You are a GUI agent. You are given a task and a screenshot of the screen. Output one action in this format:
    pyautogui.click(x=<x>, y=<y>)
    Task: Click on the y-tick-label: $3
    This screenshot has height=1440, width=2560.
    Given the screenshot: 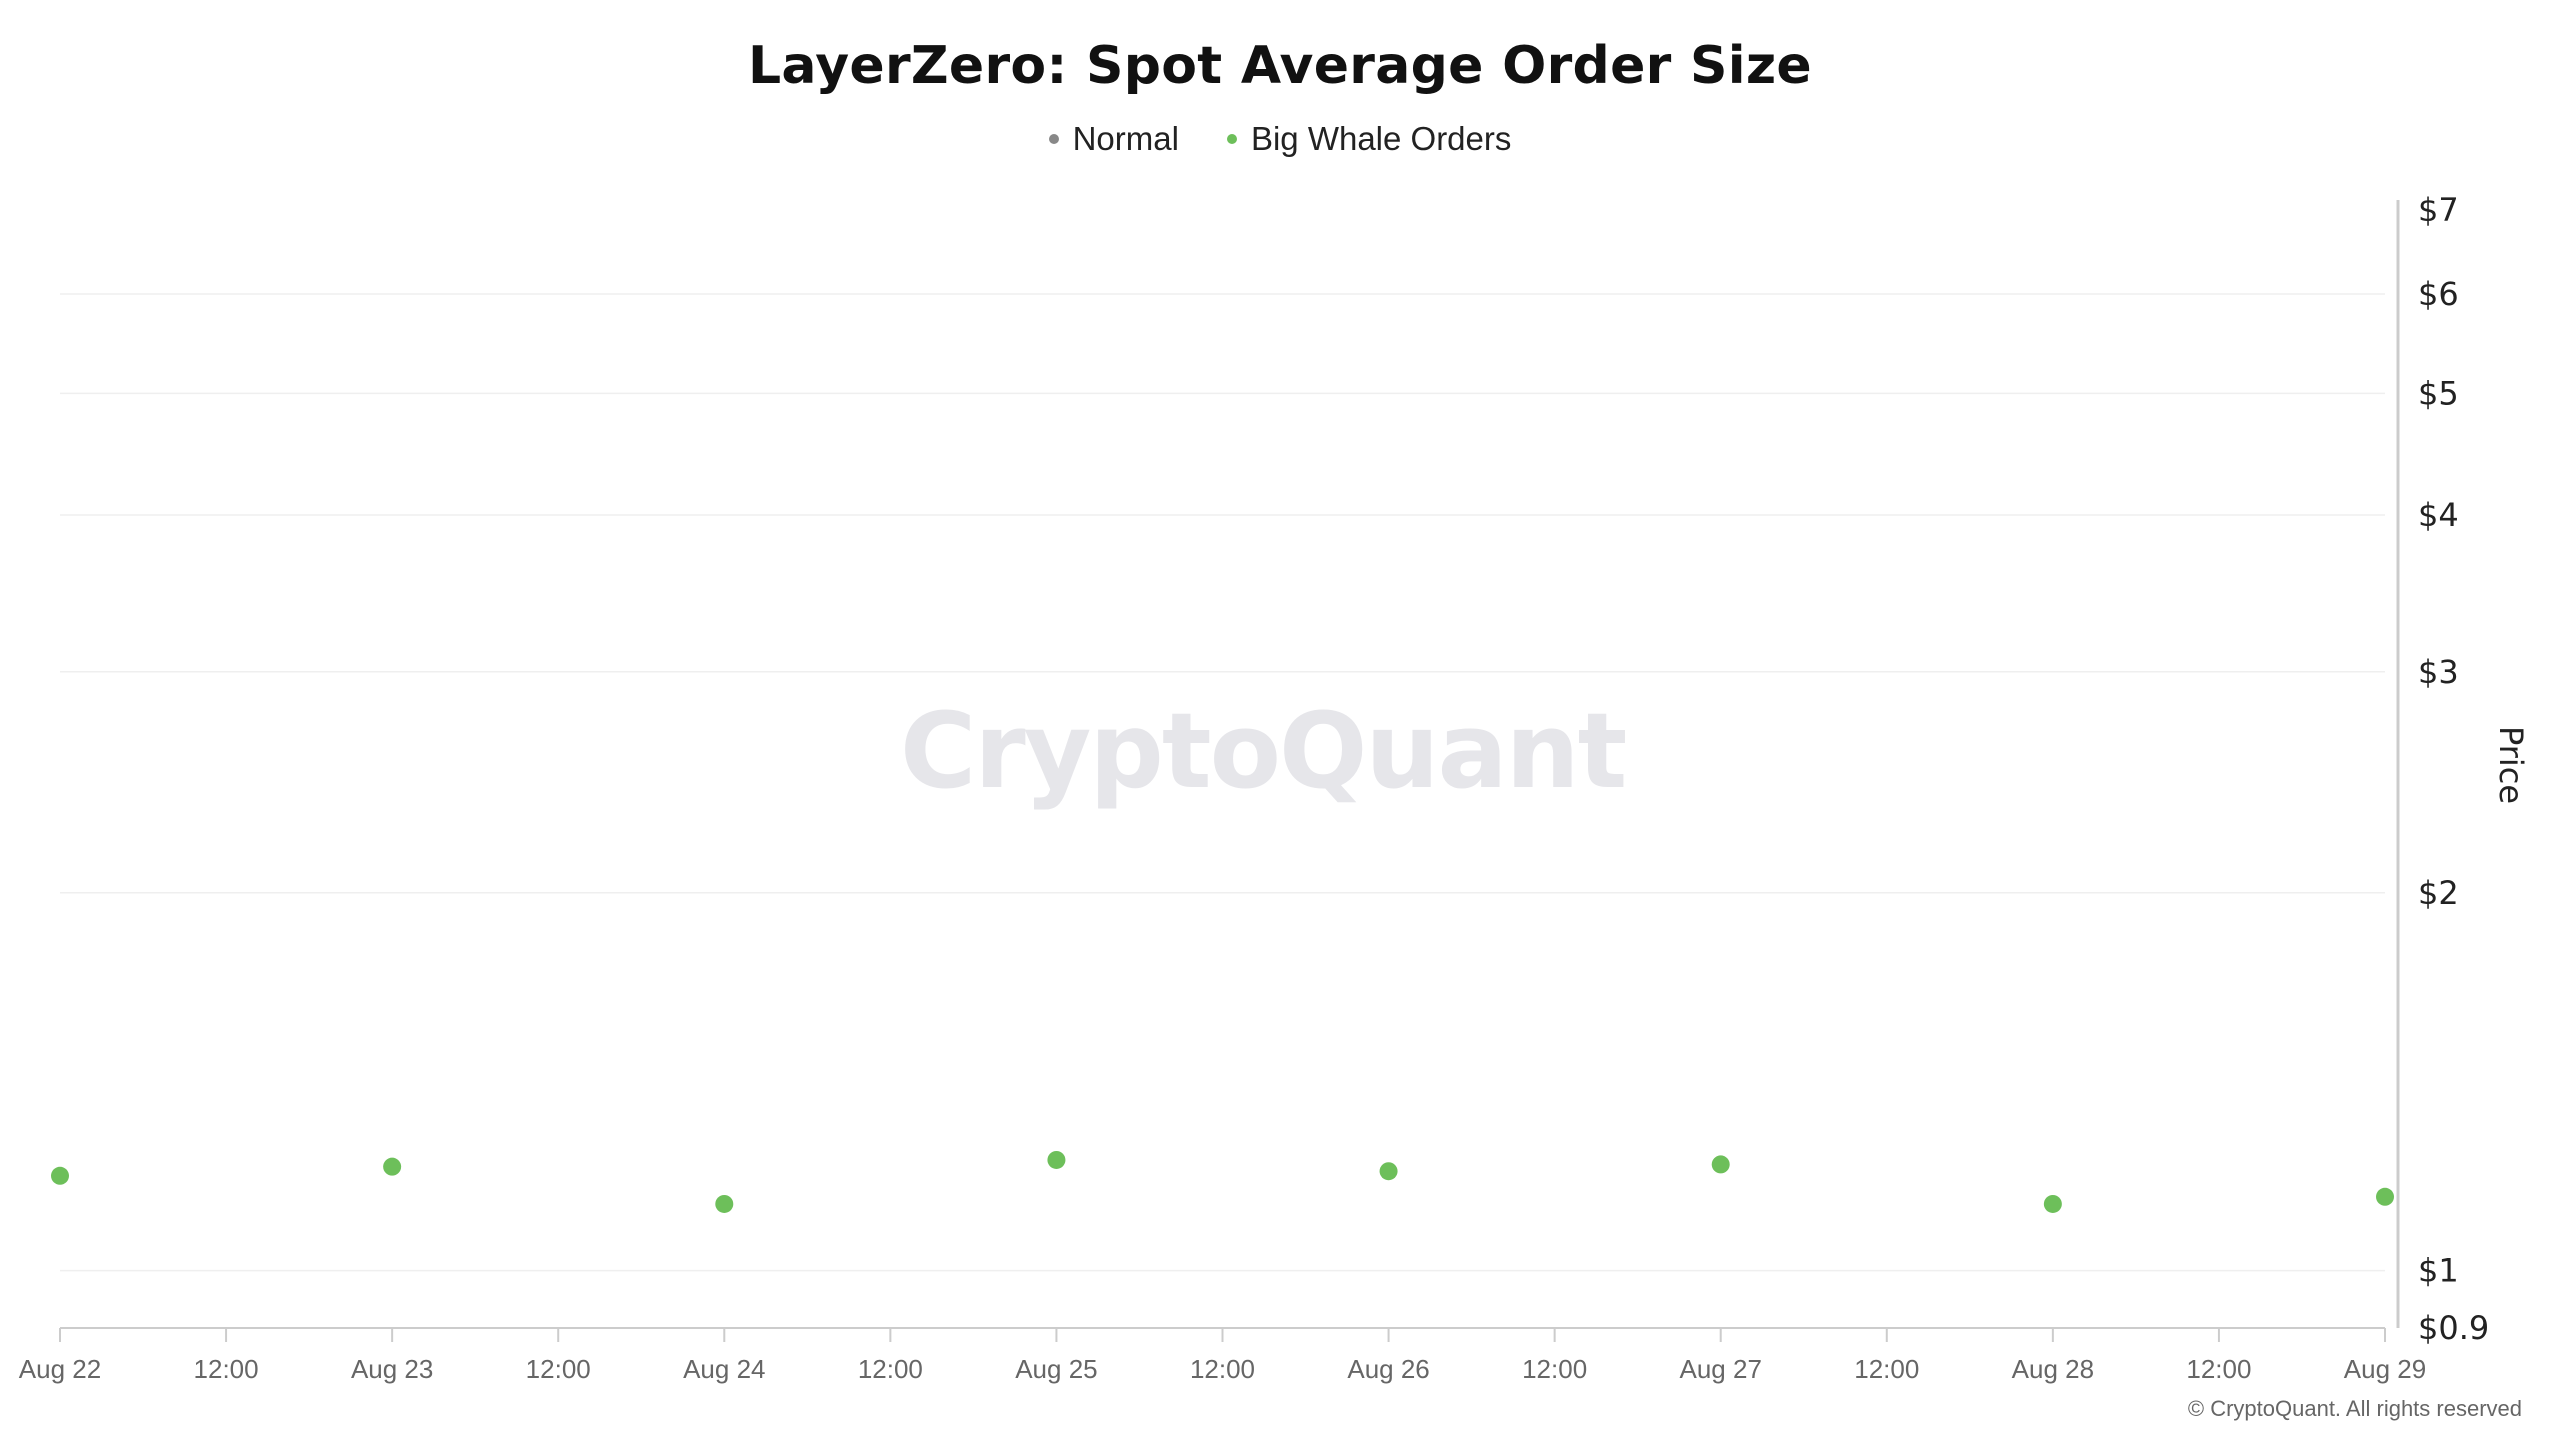 What is the action you would take?
    pyautogui.click(x=2438, y=672)
    